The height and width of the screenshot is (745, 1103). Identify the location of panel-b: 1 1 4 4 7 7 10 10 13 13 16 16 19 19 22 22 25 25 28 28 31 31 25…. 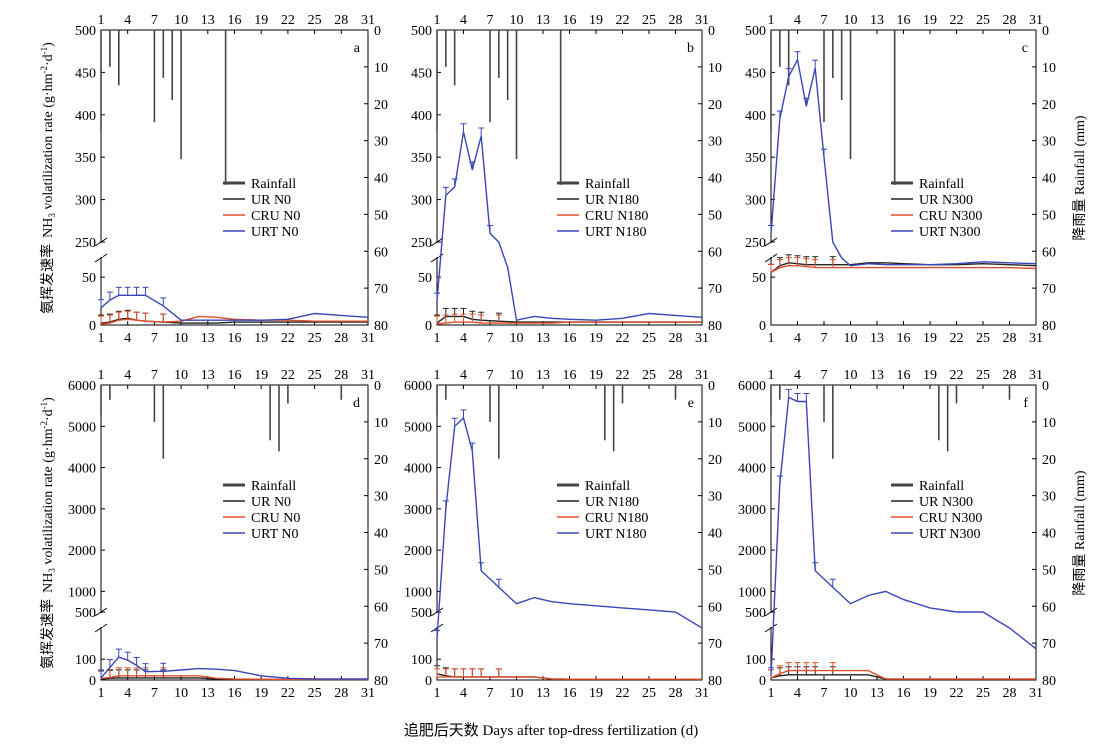
(566, 179).